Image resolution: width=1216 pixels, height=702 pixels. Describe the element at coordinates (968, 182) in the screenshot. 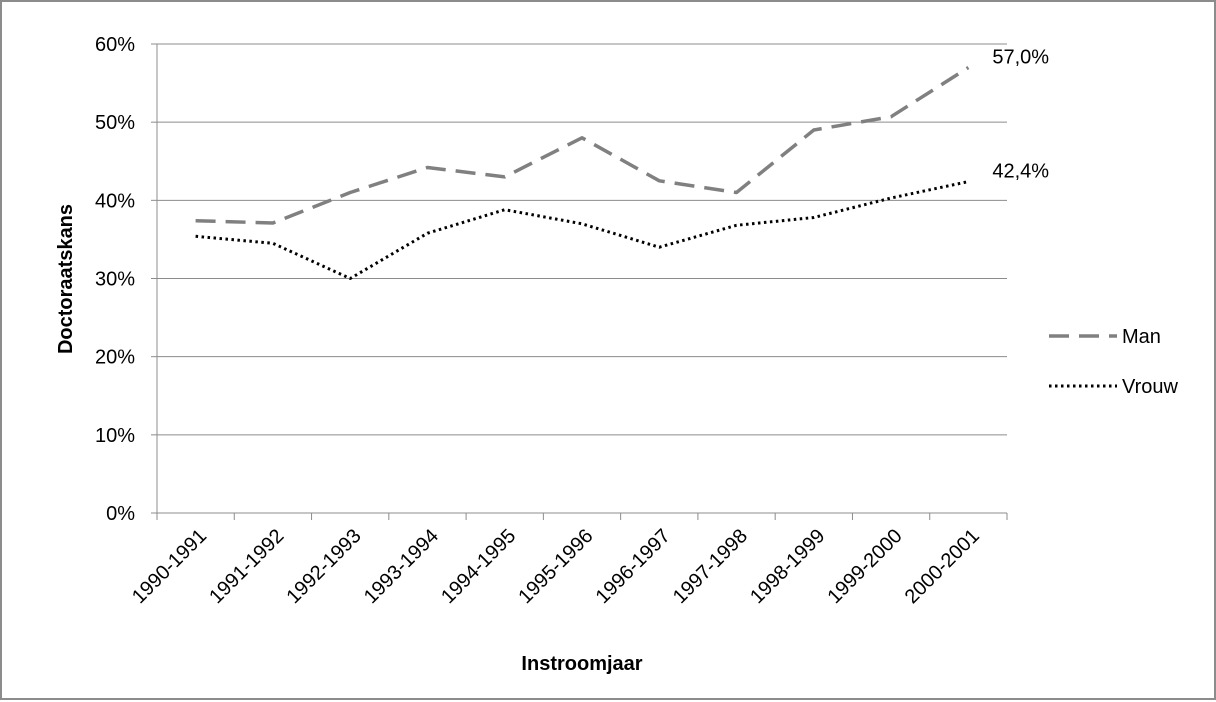

I see `data-point-vrouw` at that location.